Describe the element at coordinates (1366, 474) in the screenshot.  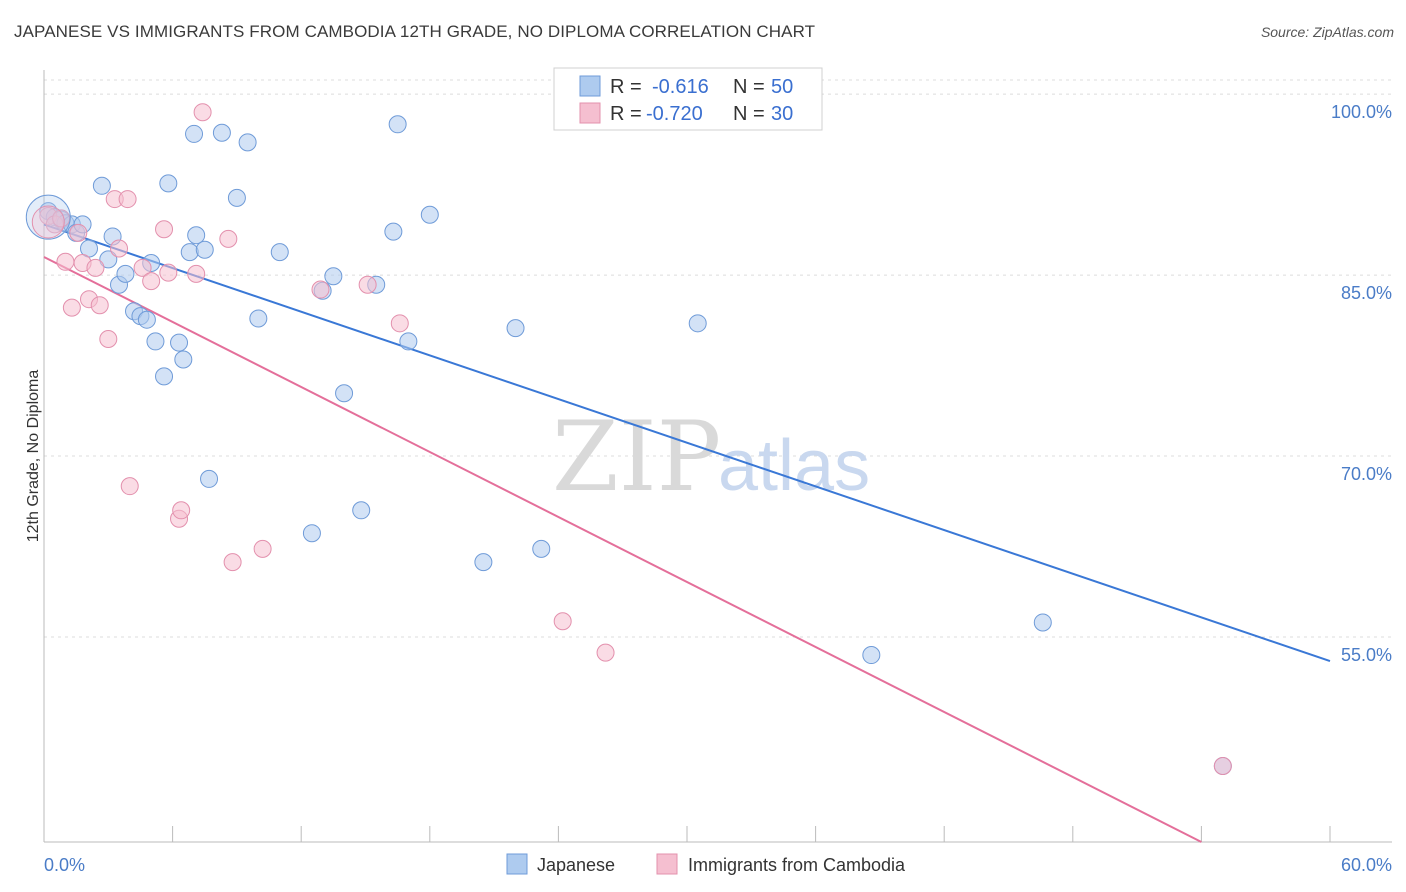
I see `y-tick-label-2: 70.0%` at that location.